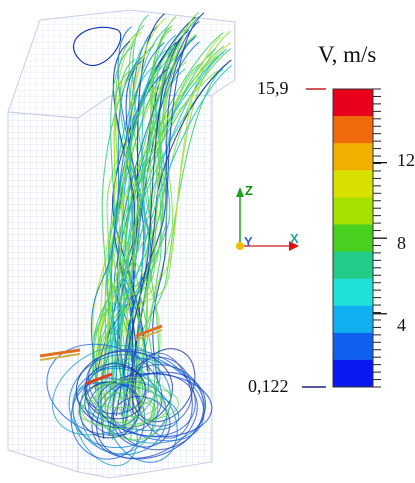 Image resolution: width=415 pixels, height=483 pixels. What do you see at coordinates (249, 190) in the screenshot?
I see `z-axis-label: Z` at bounding box center [249, 190].